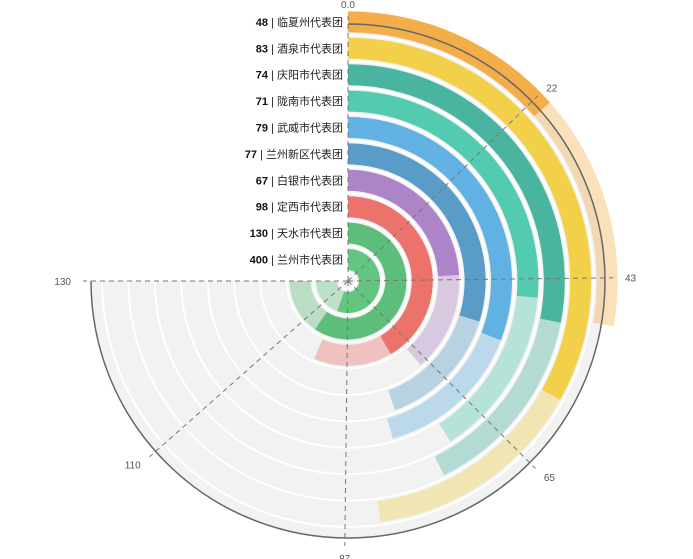  What do you see at coordinates (262, 129) in the screenshot?
I see `category-value: 79` at bounding box center [262, 129].